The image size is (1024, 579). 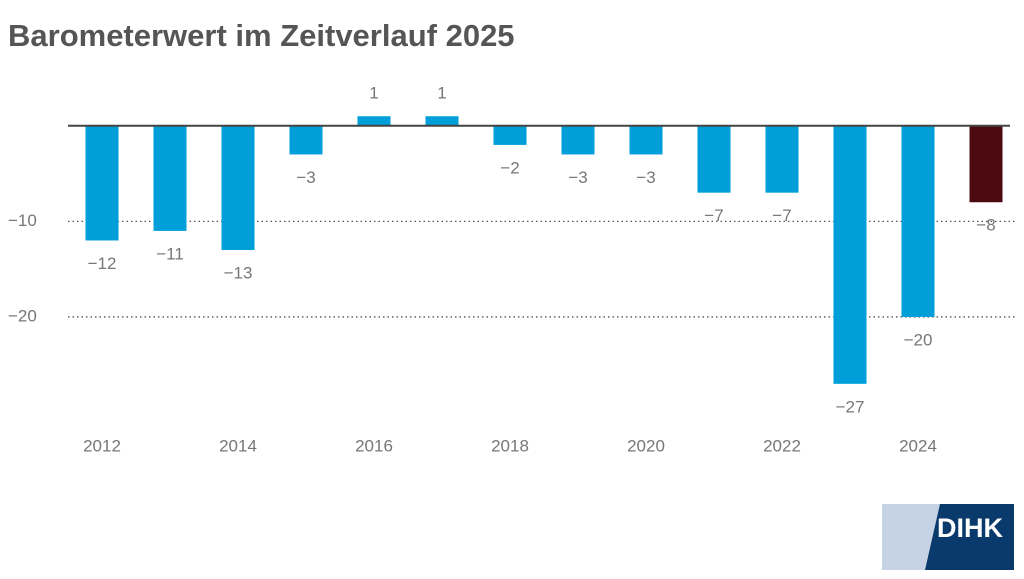 What do you see at coordinates (102, 263) in the screenshot?
I see `value-label: −12` at bounding box center [102, 263].